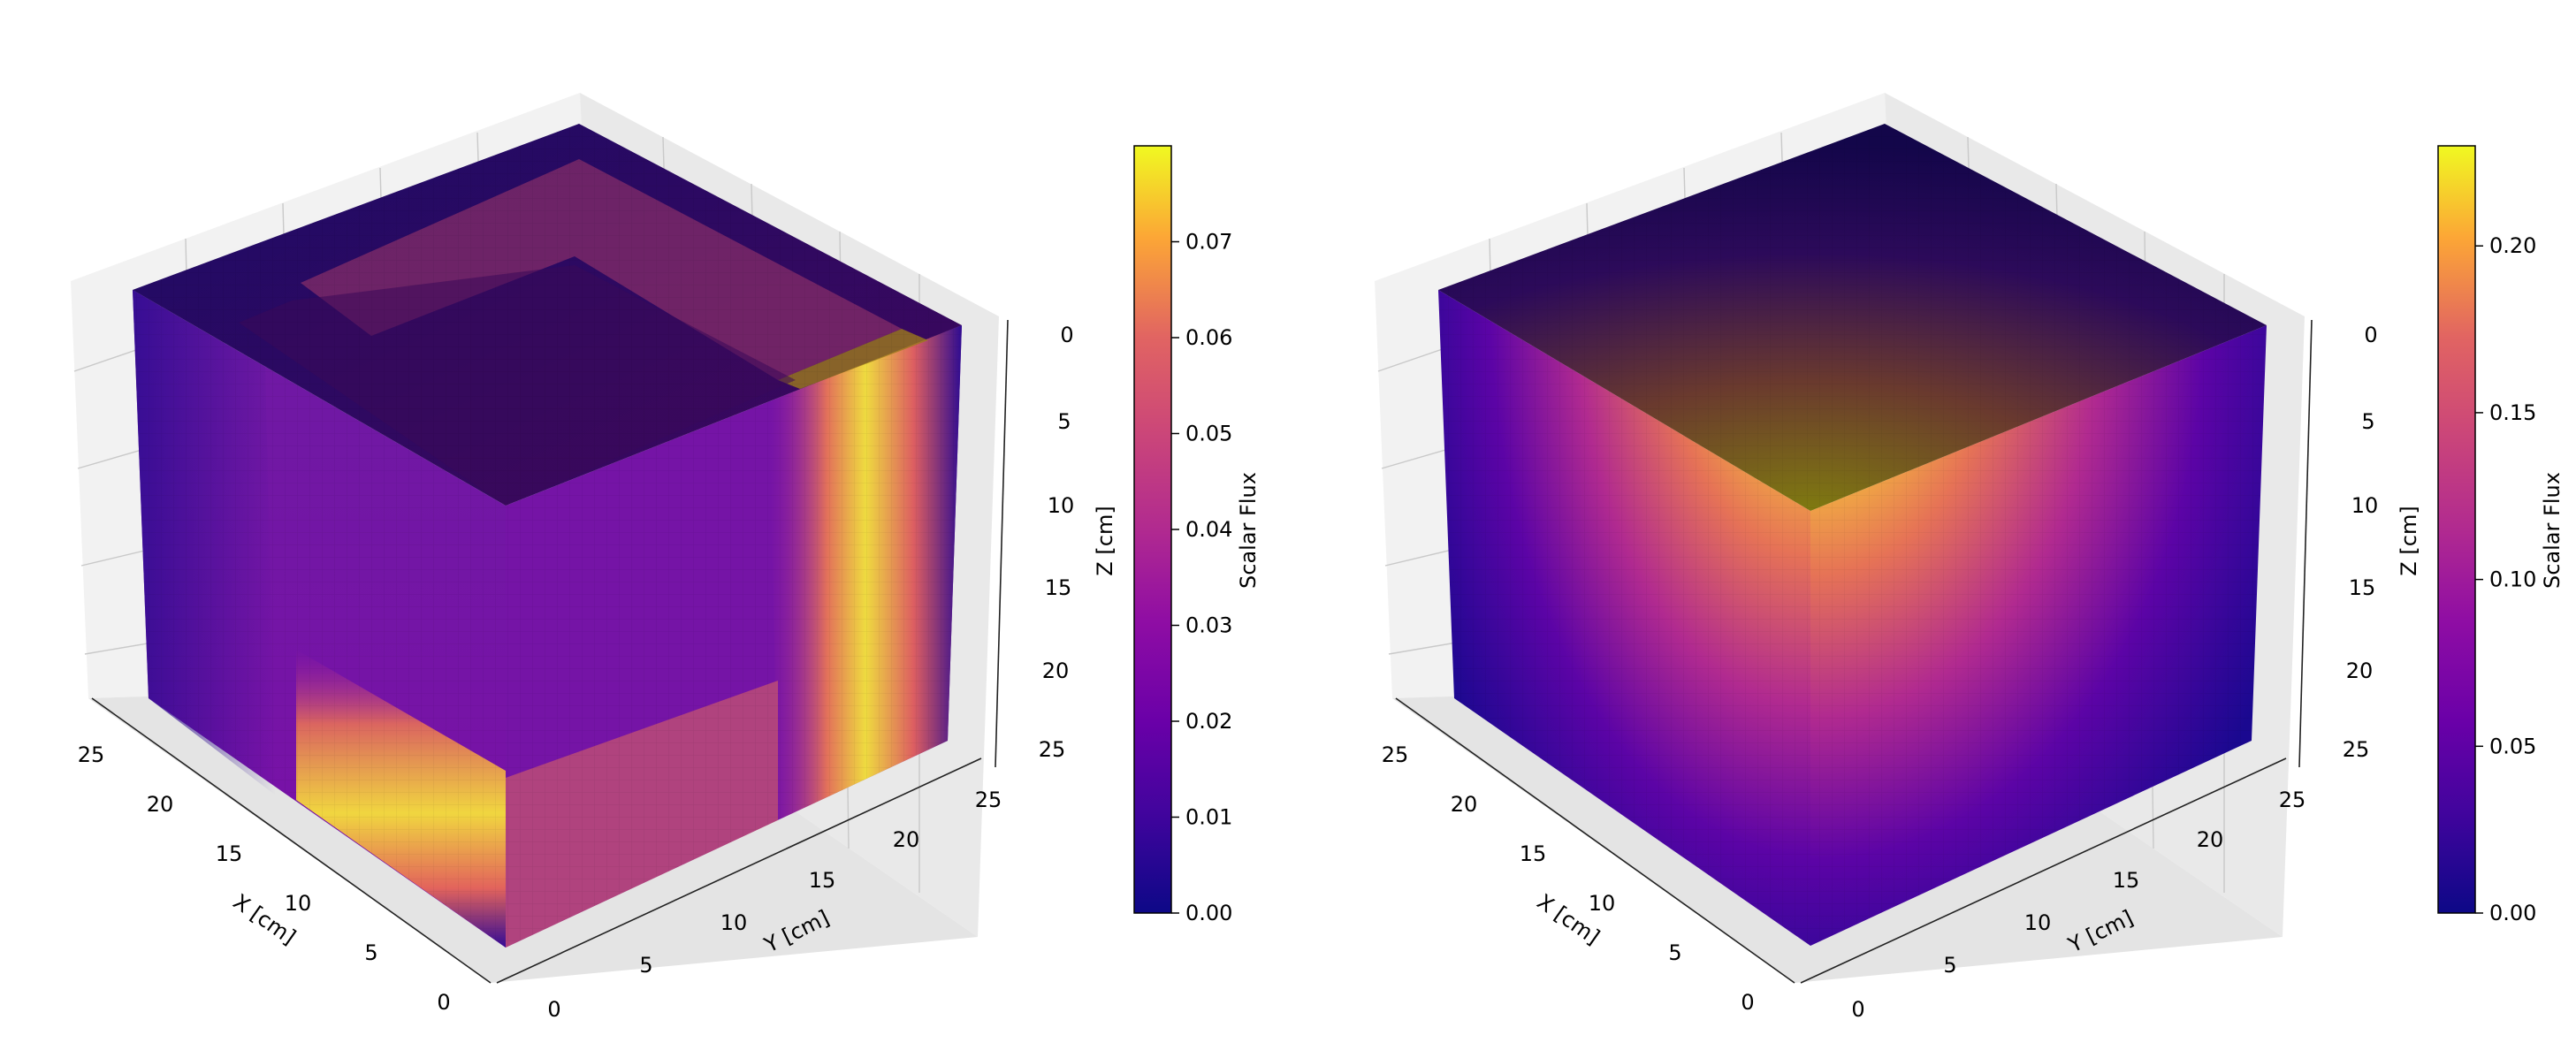 The image size is (2576, 1058). Describe the element at coordinates (1208, 817) in the screenshot. I see `colorbar-tick-label: 0.01` at that location.